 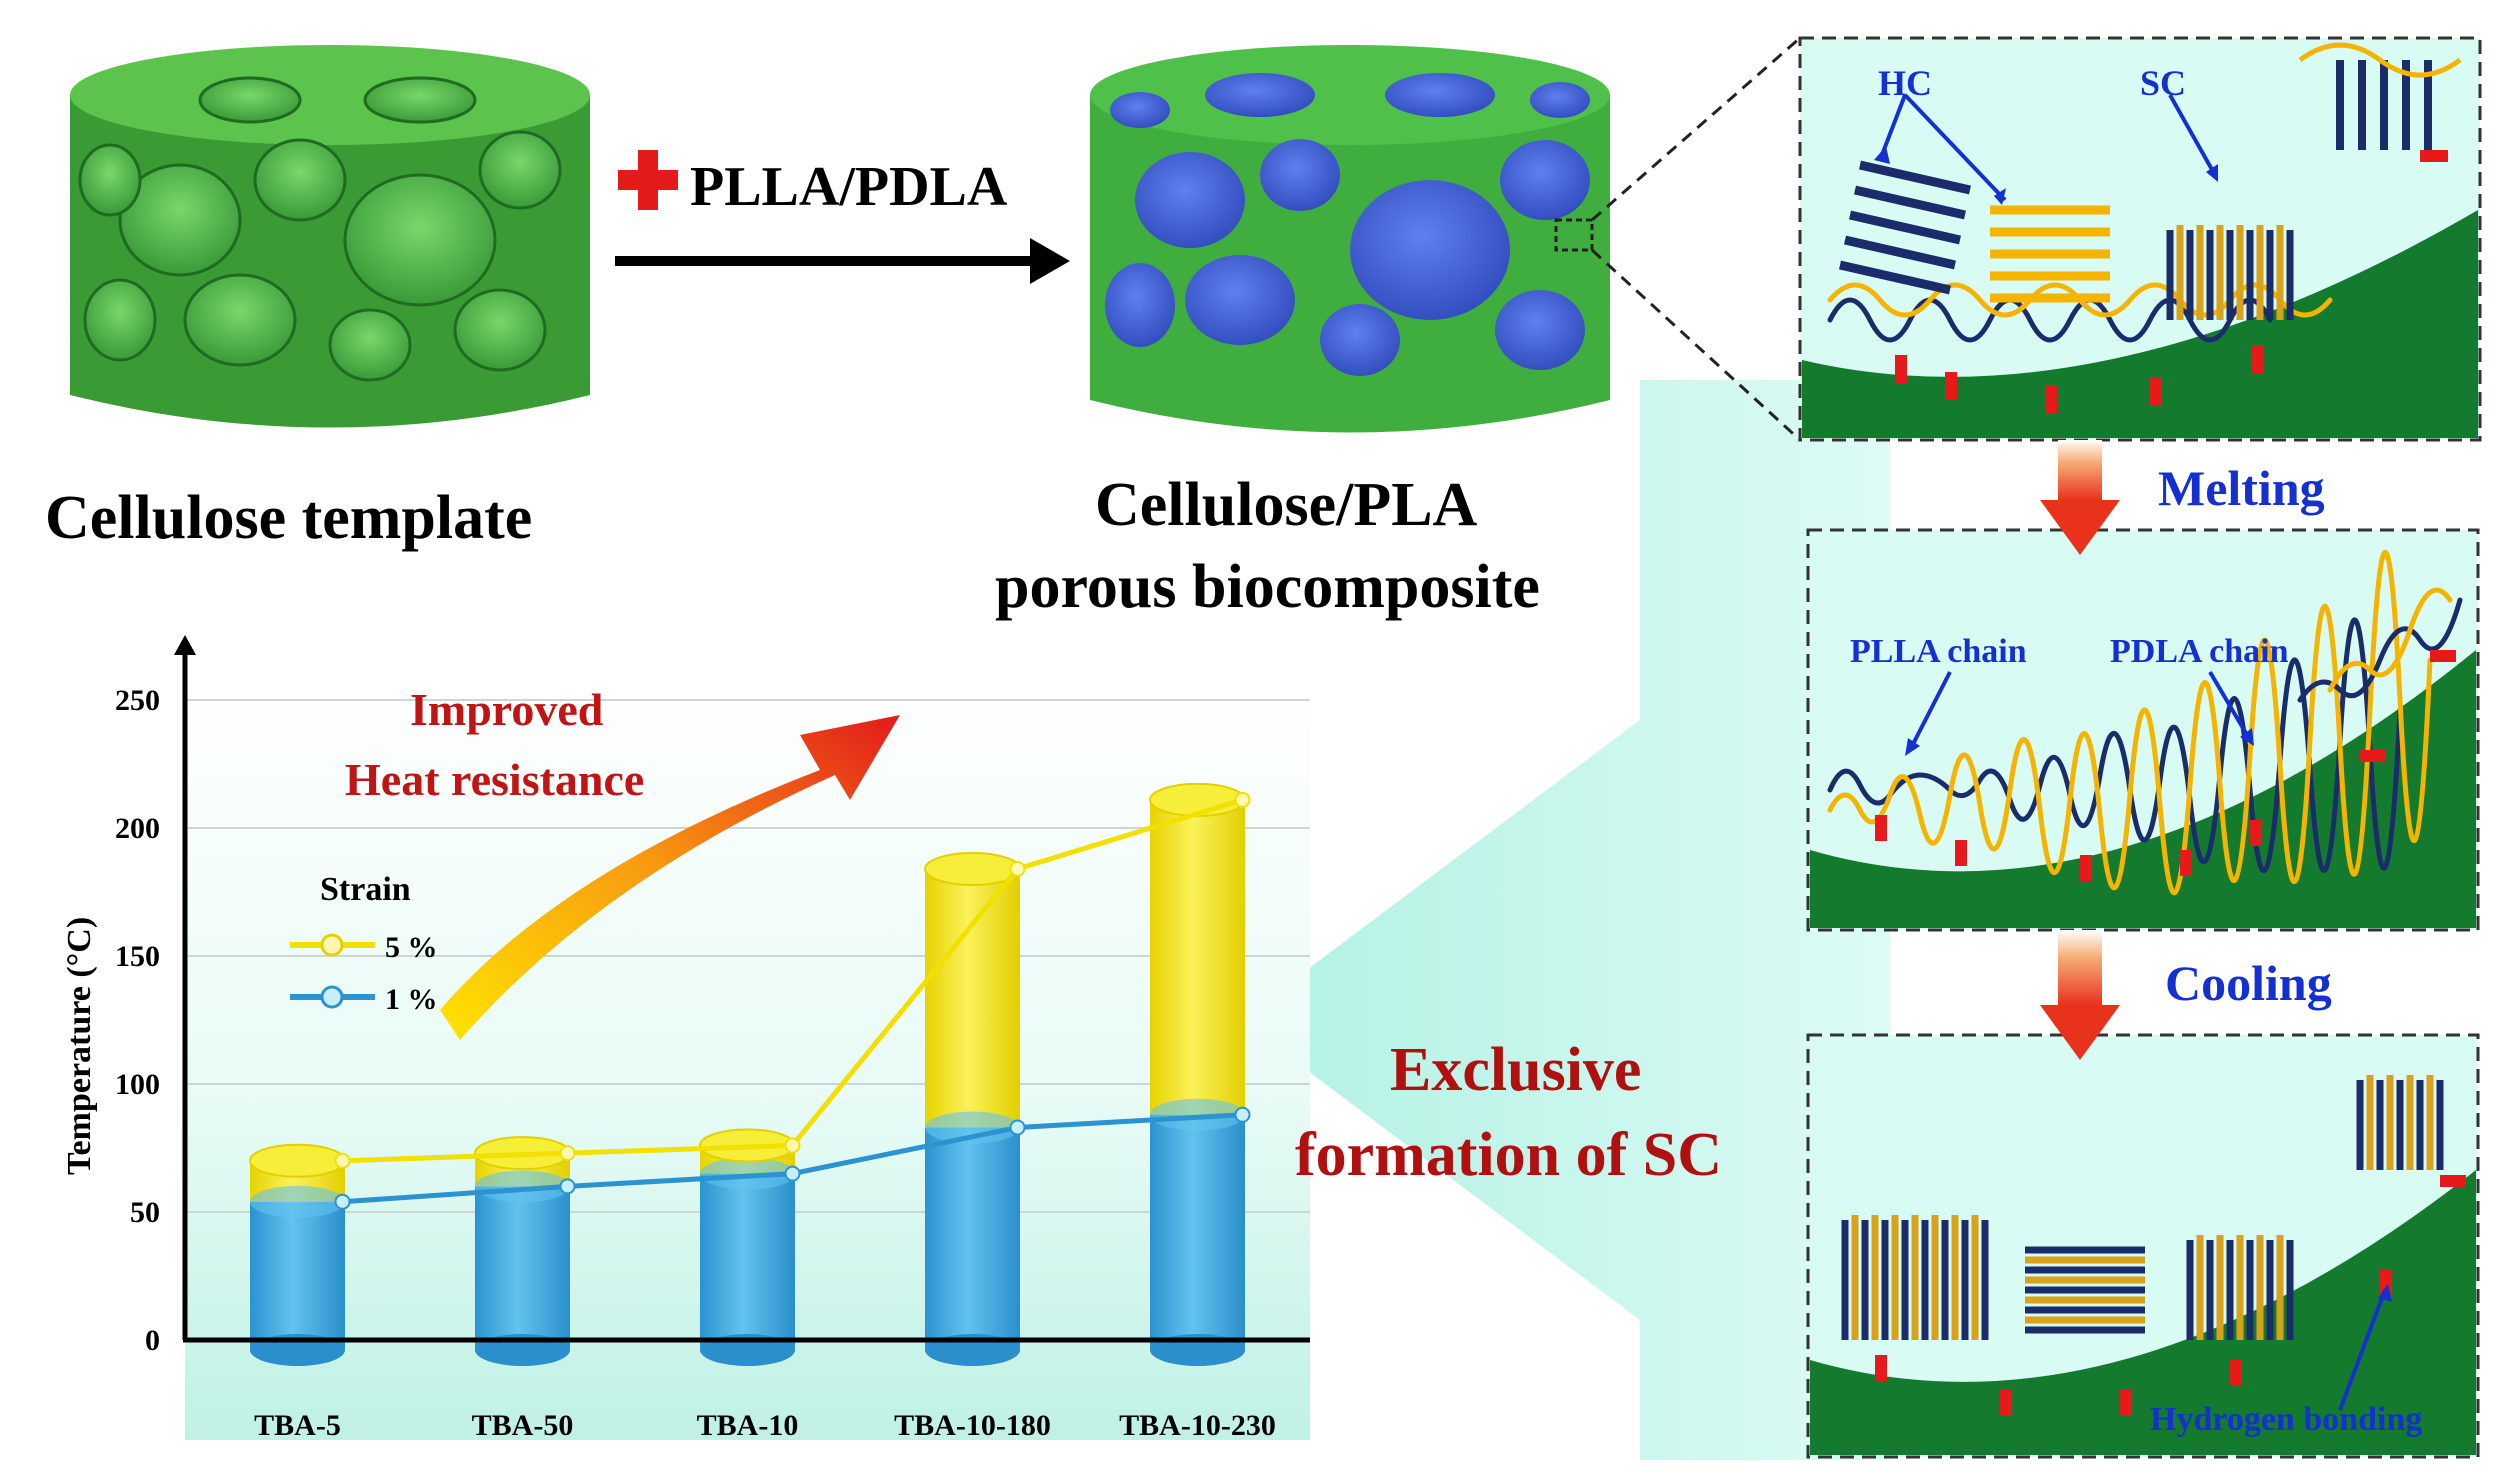 I want to click on chart-lines, so click(x=792, y=1000).